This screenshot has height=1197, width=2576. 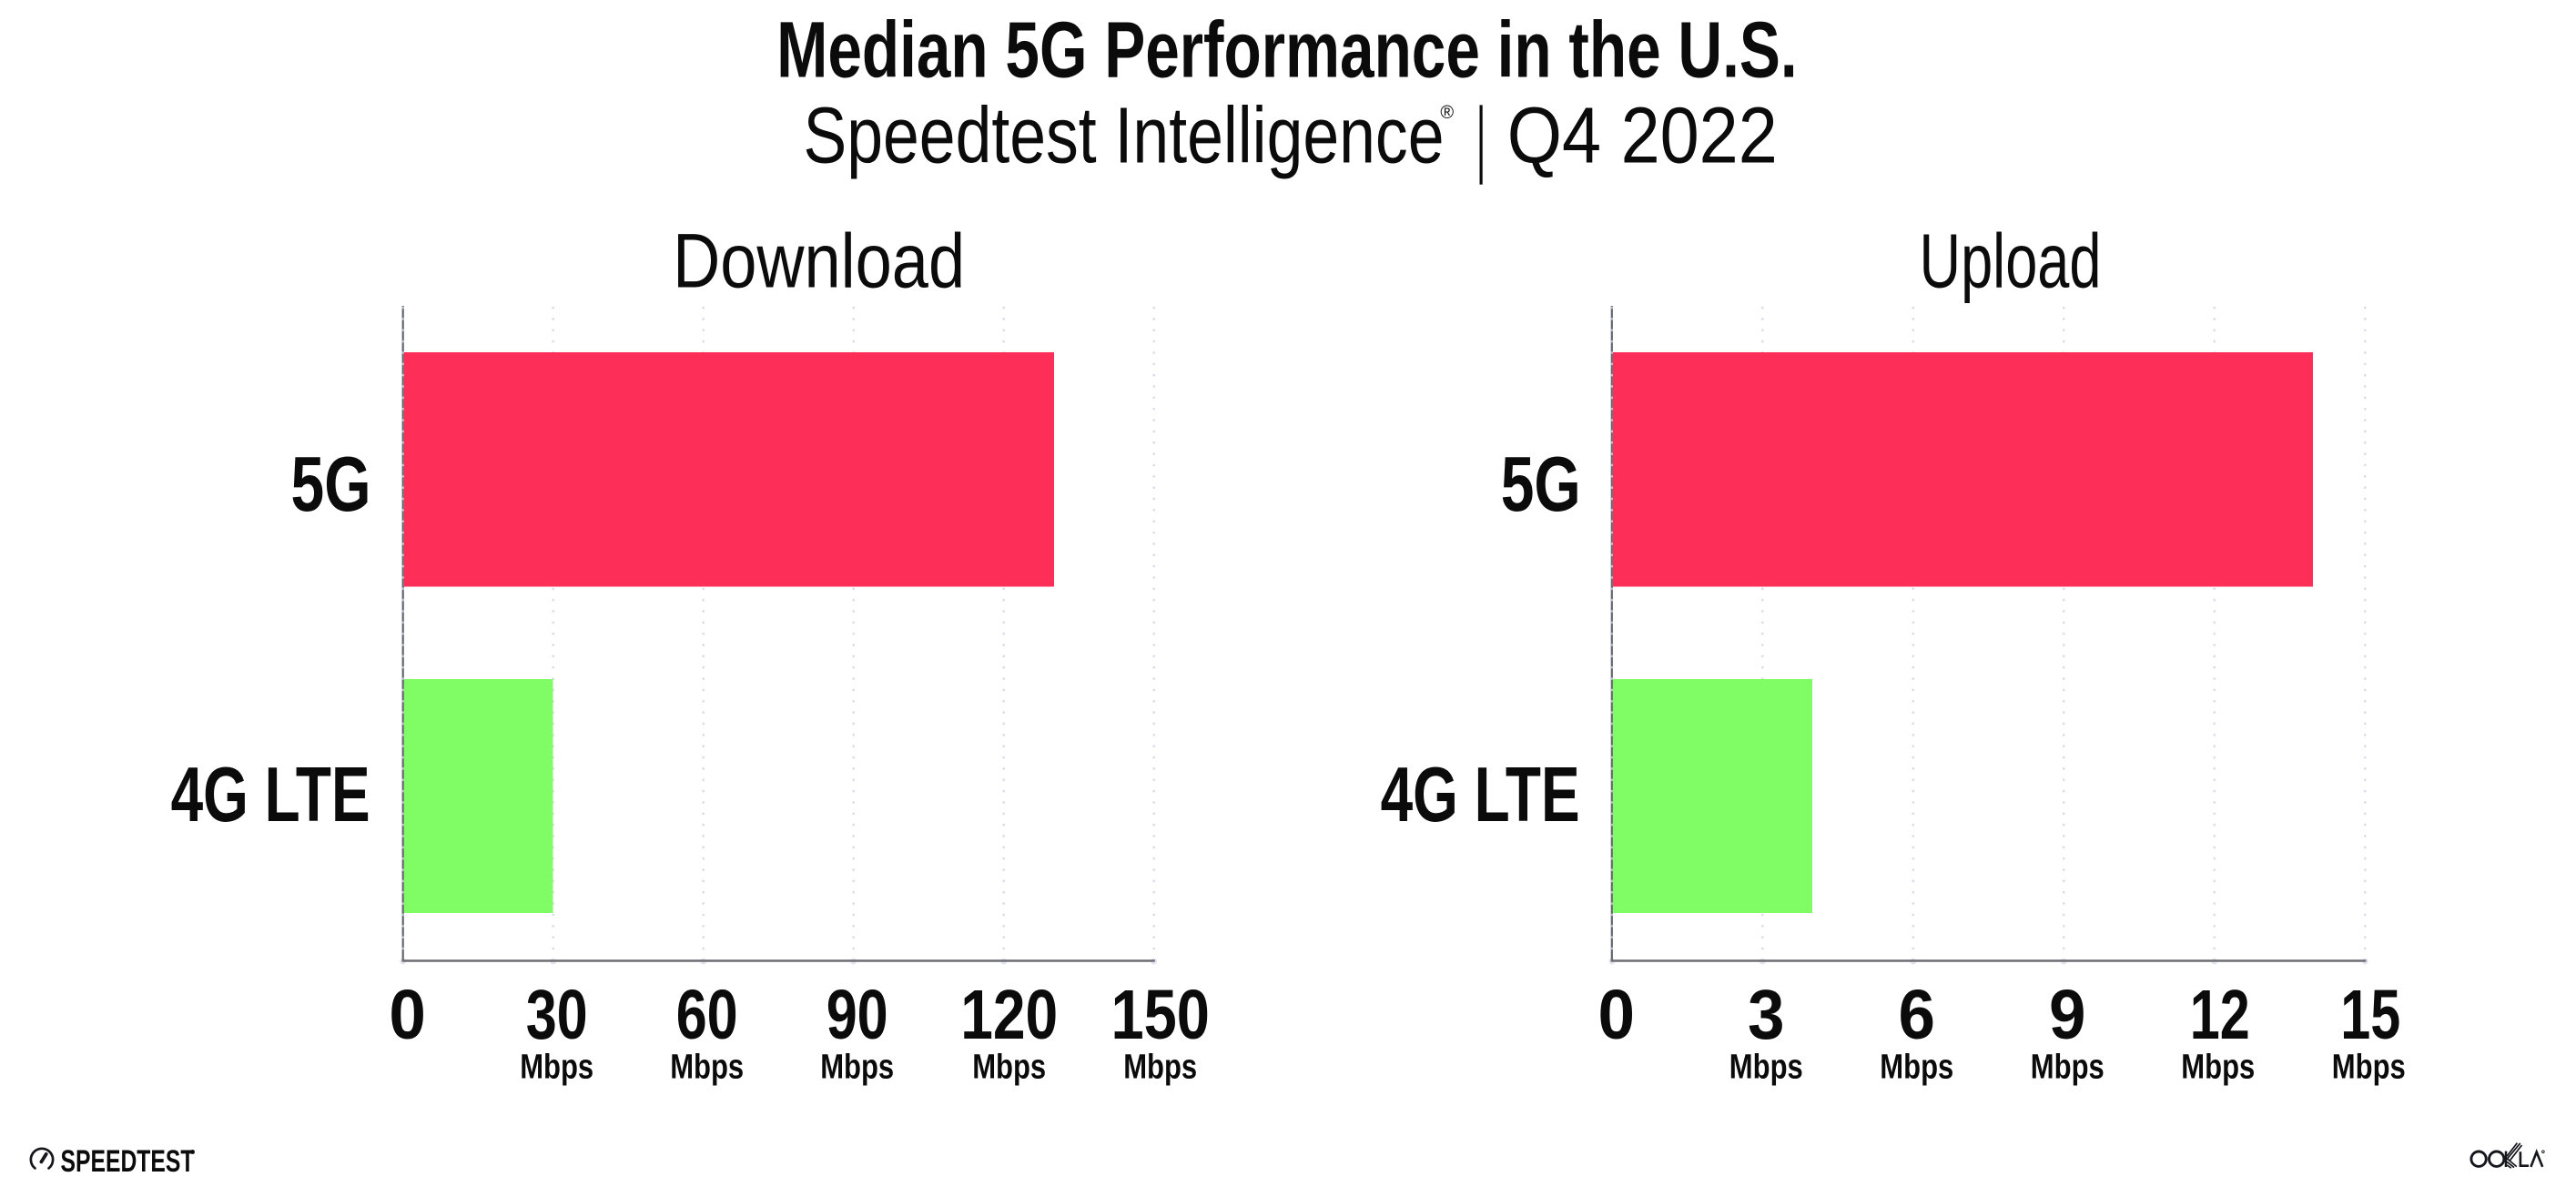 What do you see at coordinates (2067, 1015) in the screenshot?
I see `svg-text: 9` at bounding box center [2067, 1015].